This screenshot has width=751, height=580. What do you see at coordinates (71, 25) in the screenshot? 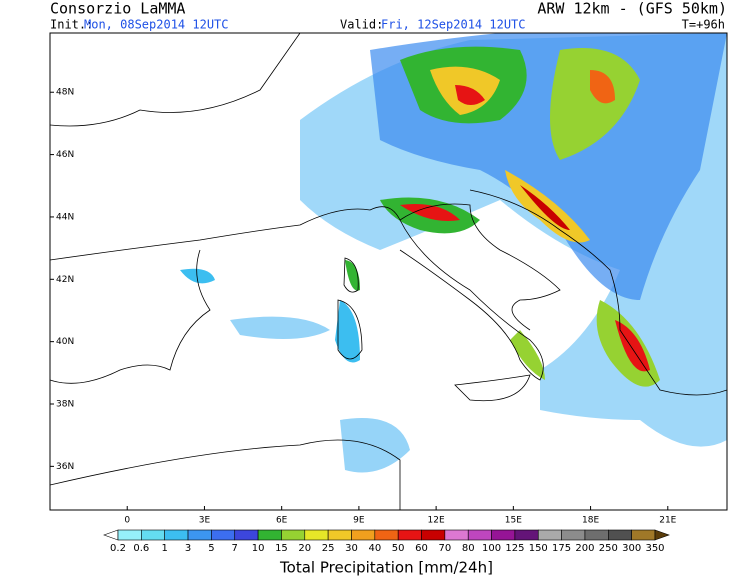
I see `init-label: Init.:` at bounding box center [71, 25].